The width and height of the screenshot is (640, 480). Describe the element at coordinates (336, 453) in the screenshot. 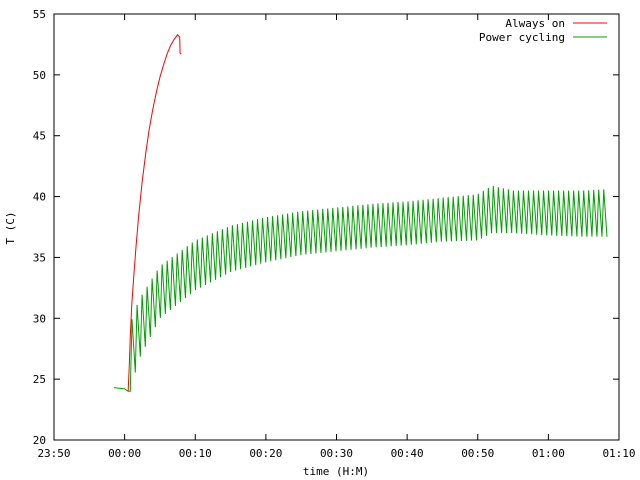

I see `x-tick-label: 00:30` at that location.